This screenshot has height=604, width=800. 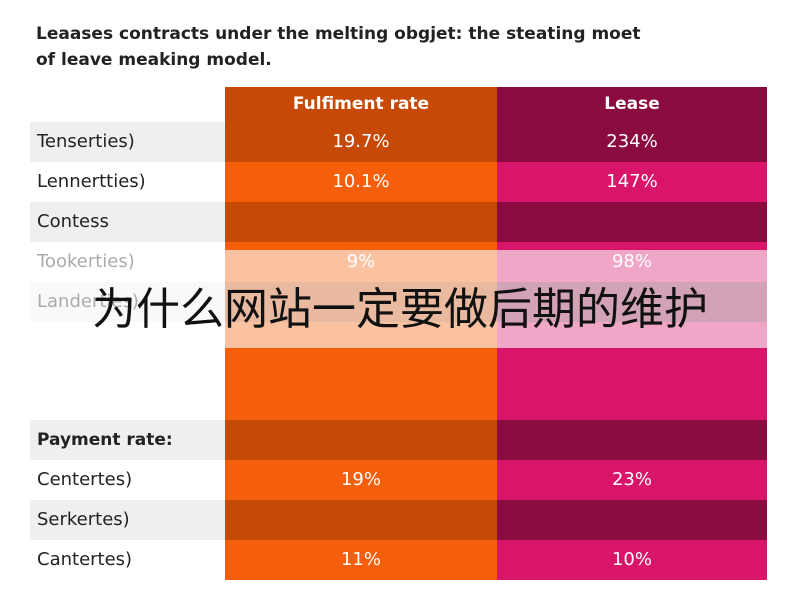 I want to click on cell-value: 19%, so click(x=361, y=479).